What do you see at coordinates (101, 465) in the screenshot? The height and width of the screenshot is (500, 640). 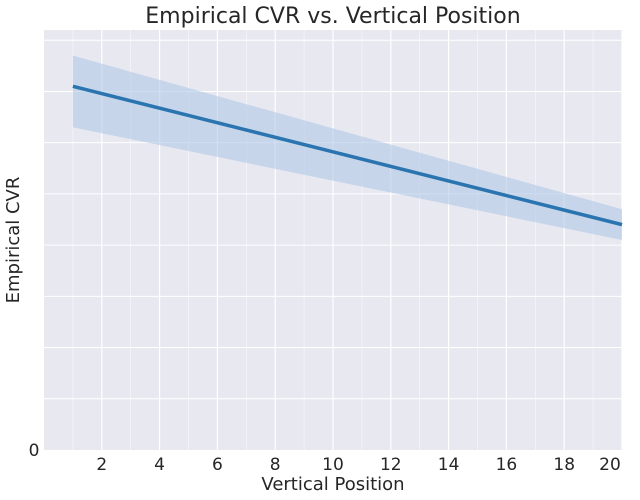 I see `x-tick-label: 2` at bounding box center [101, 465].